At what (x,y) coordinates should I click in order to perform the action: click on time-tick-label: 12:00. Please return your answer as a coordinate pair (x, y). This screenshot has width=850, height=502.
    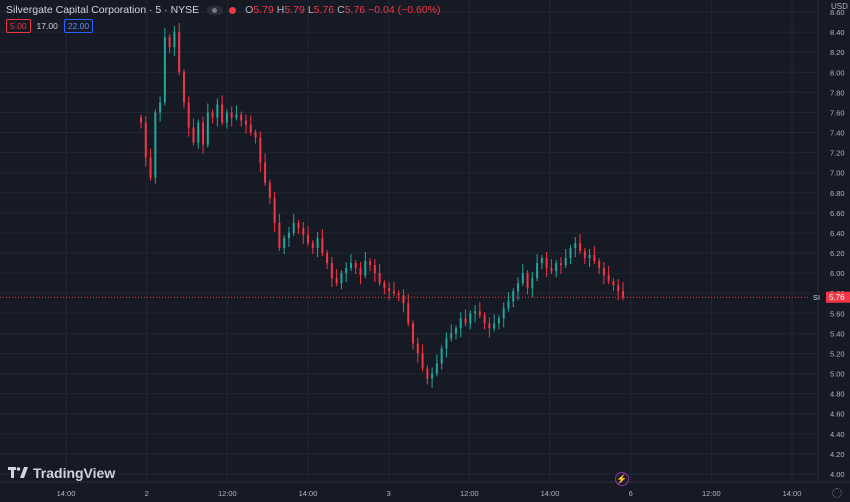
    Looking at the image, I should click on (711, 493).